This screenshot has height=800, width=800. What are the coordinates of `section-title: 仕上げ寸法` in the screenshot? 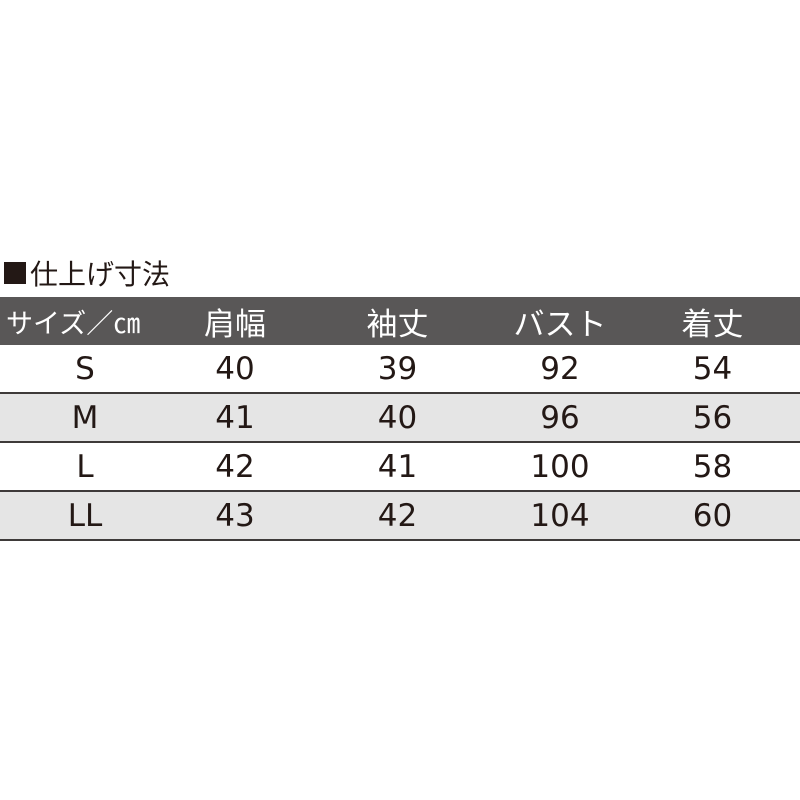 It's located at (87, 273).